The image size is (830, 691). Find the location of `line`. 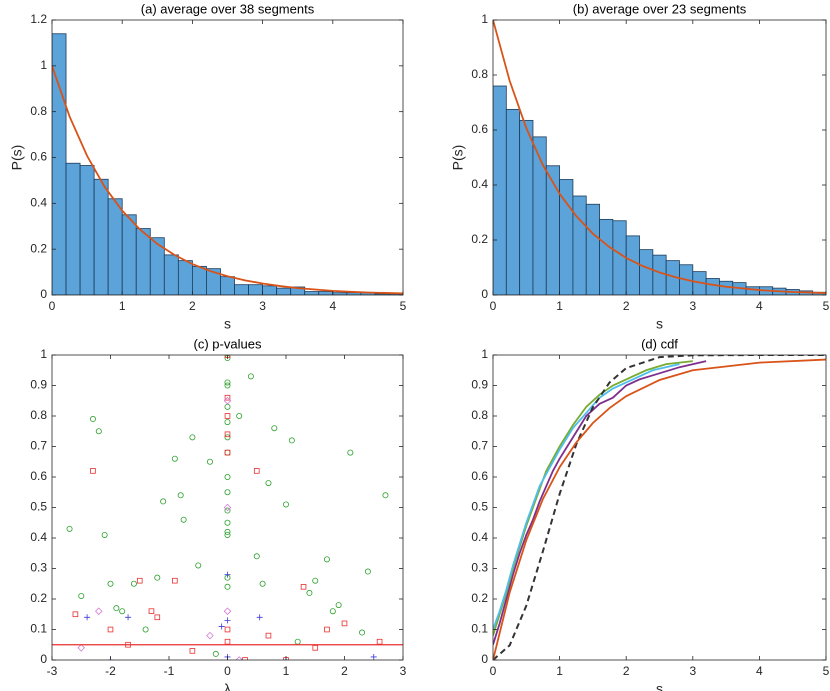

line is located at coordinates (600, 503).